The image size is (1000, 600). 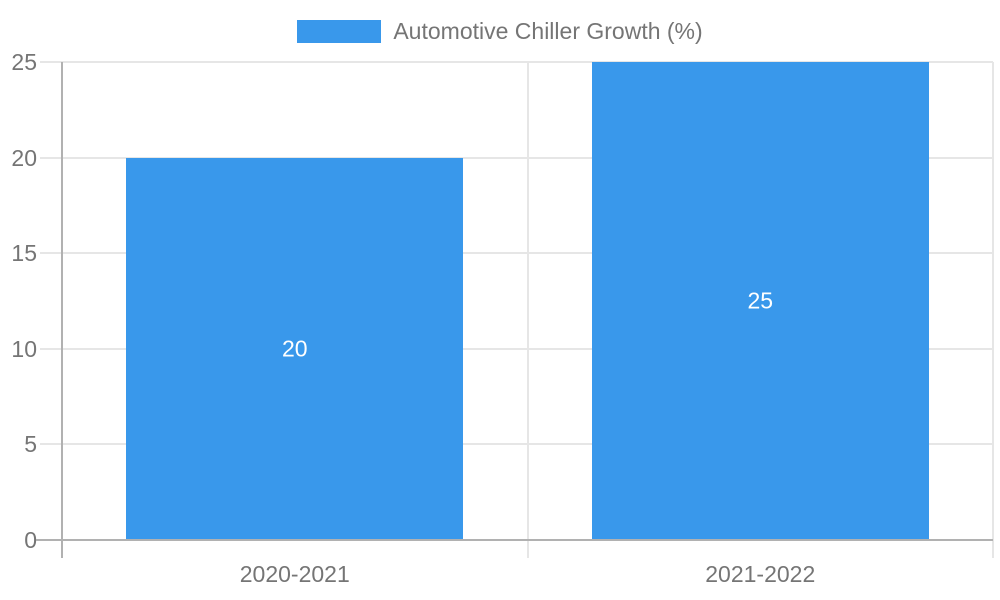 What do you see at coordinates (24, 62) in the screenshot?
I see `y-tick-label: 25` at bounding box center [24, 62].